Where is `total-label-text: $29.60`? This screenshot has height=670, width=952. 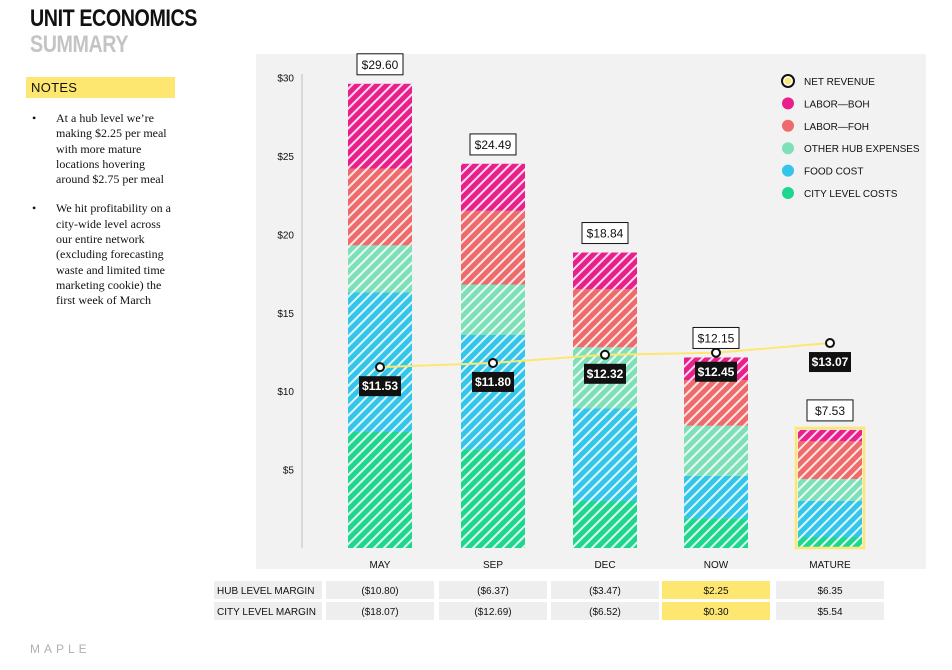
total-label-text: $29.60 is located at coordinates (380, 65).